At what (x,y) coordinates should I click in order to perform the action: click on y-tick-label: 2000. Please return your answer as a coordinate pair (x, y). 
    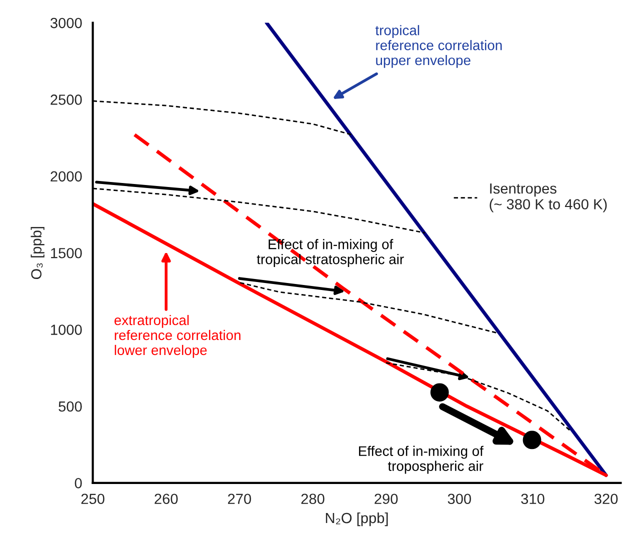
    Looking at the image, I should click on (66, 176).